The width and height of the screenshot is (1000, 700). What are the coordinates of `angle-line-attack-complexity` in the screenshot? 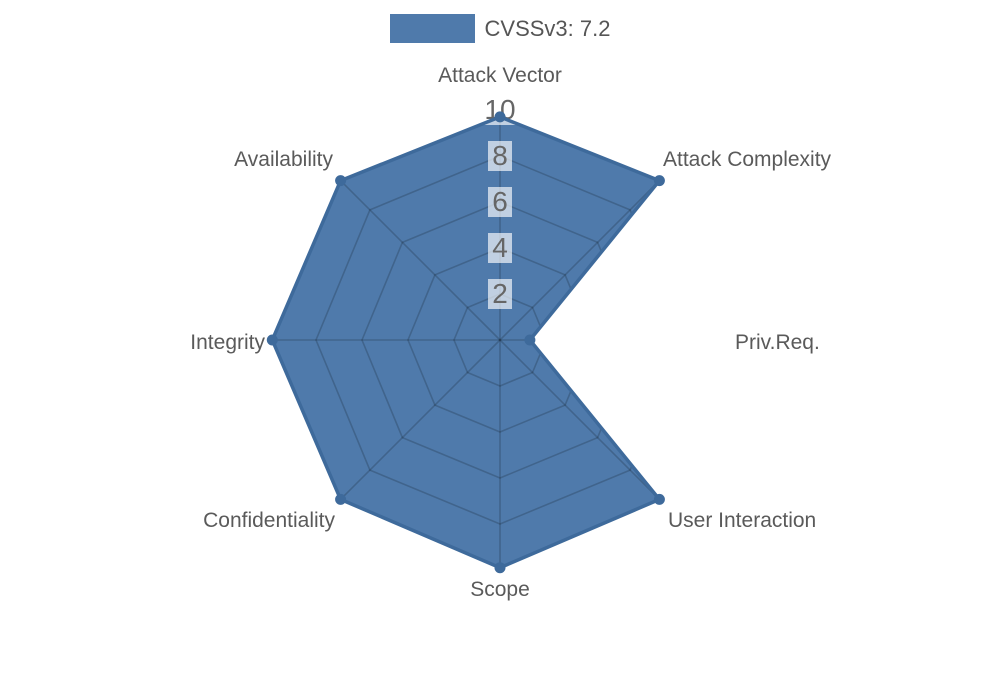 It's located at (579, 258).